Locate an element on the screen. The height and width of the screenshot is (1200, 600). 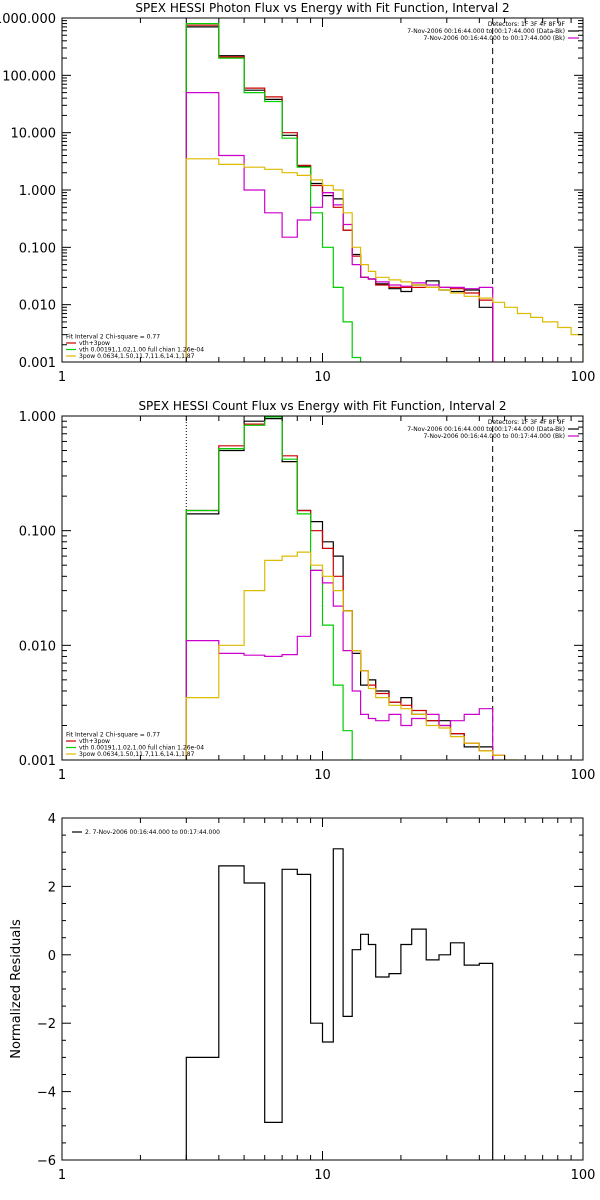
y-tick-label: −4 is located at coordinates (46, 1093).